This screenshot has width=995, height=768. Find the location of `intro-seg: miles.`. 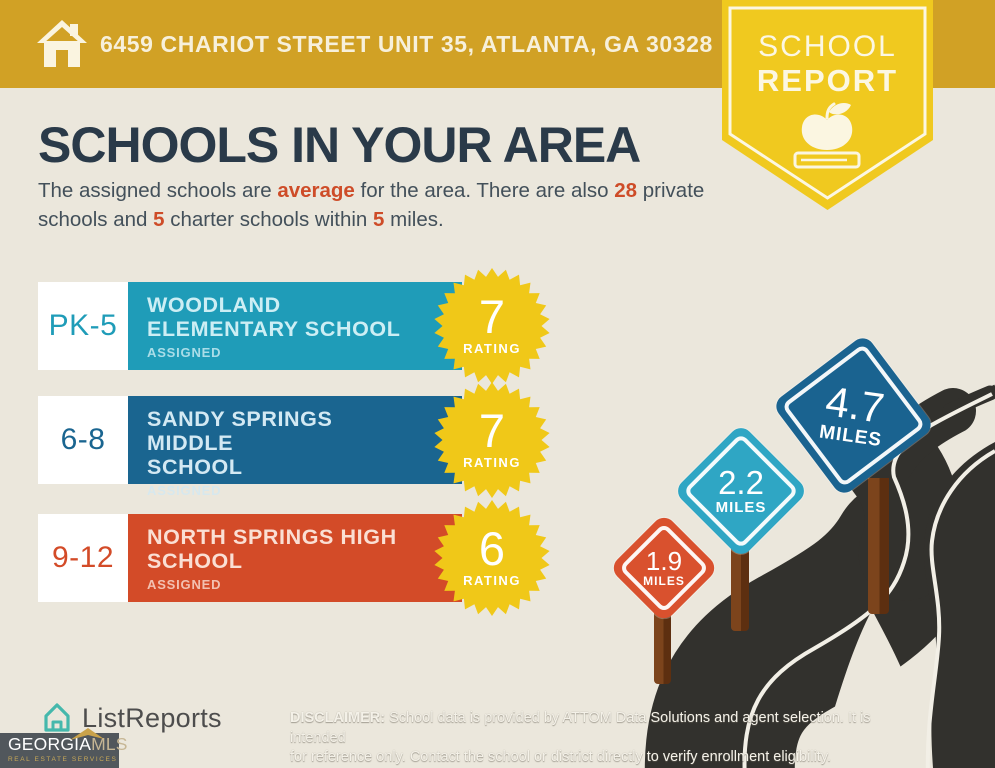

intro-seg: miles. is located at coordinates (414, 219).